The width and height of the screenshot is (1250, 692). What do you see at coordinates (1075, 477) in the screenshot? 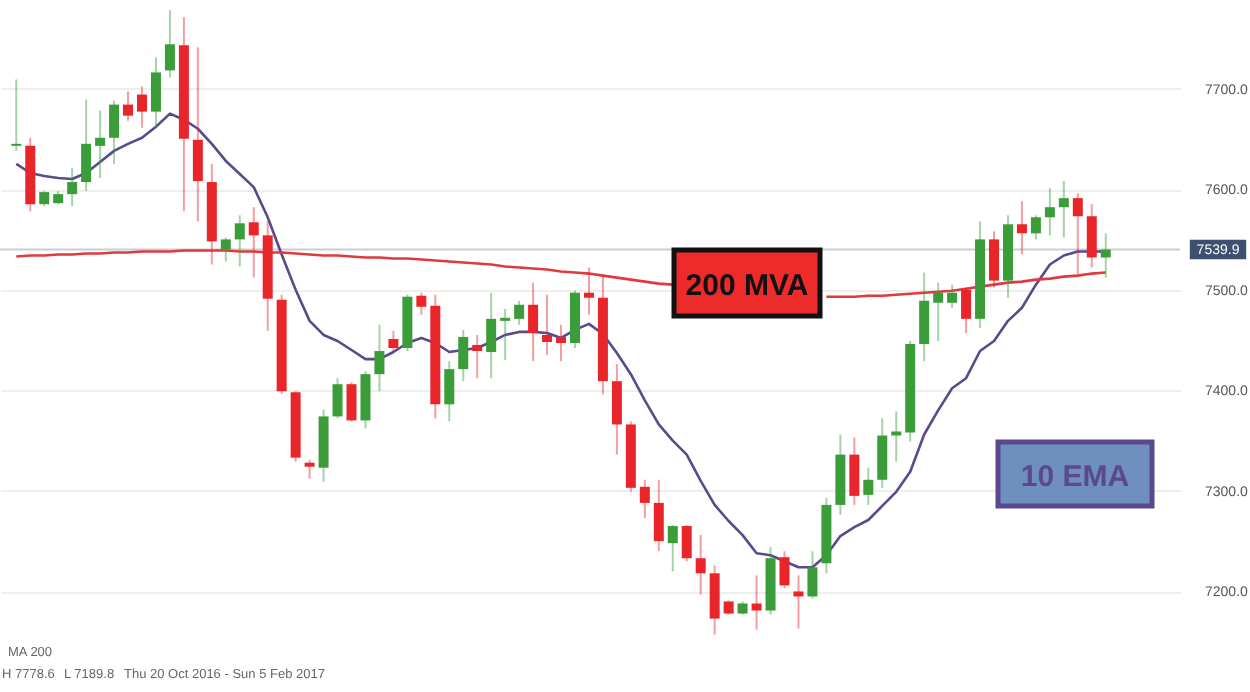
I see `text: 10 EMA` at bounding box center [1075, 477].